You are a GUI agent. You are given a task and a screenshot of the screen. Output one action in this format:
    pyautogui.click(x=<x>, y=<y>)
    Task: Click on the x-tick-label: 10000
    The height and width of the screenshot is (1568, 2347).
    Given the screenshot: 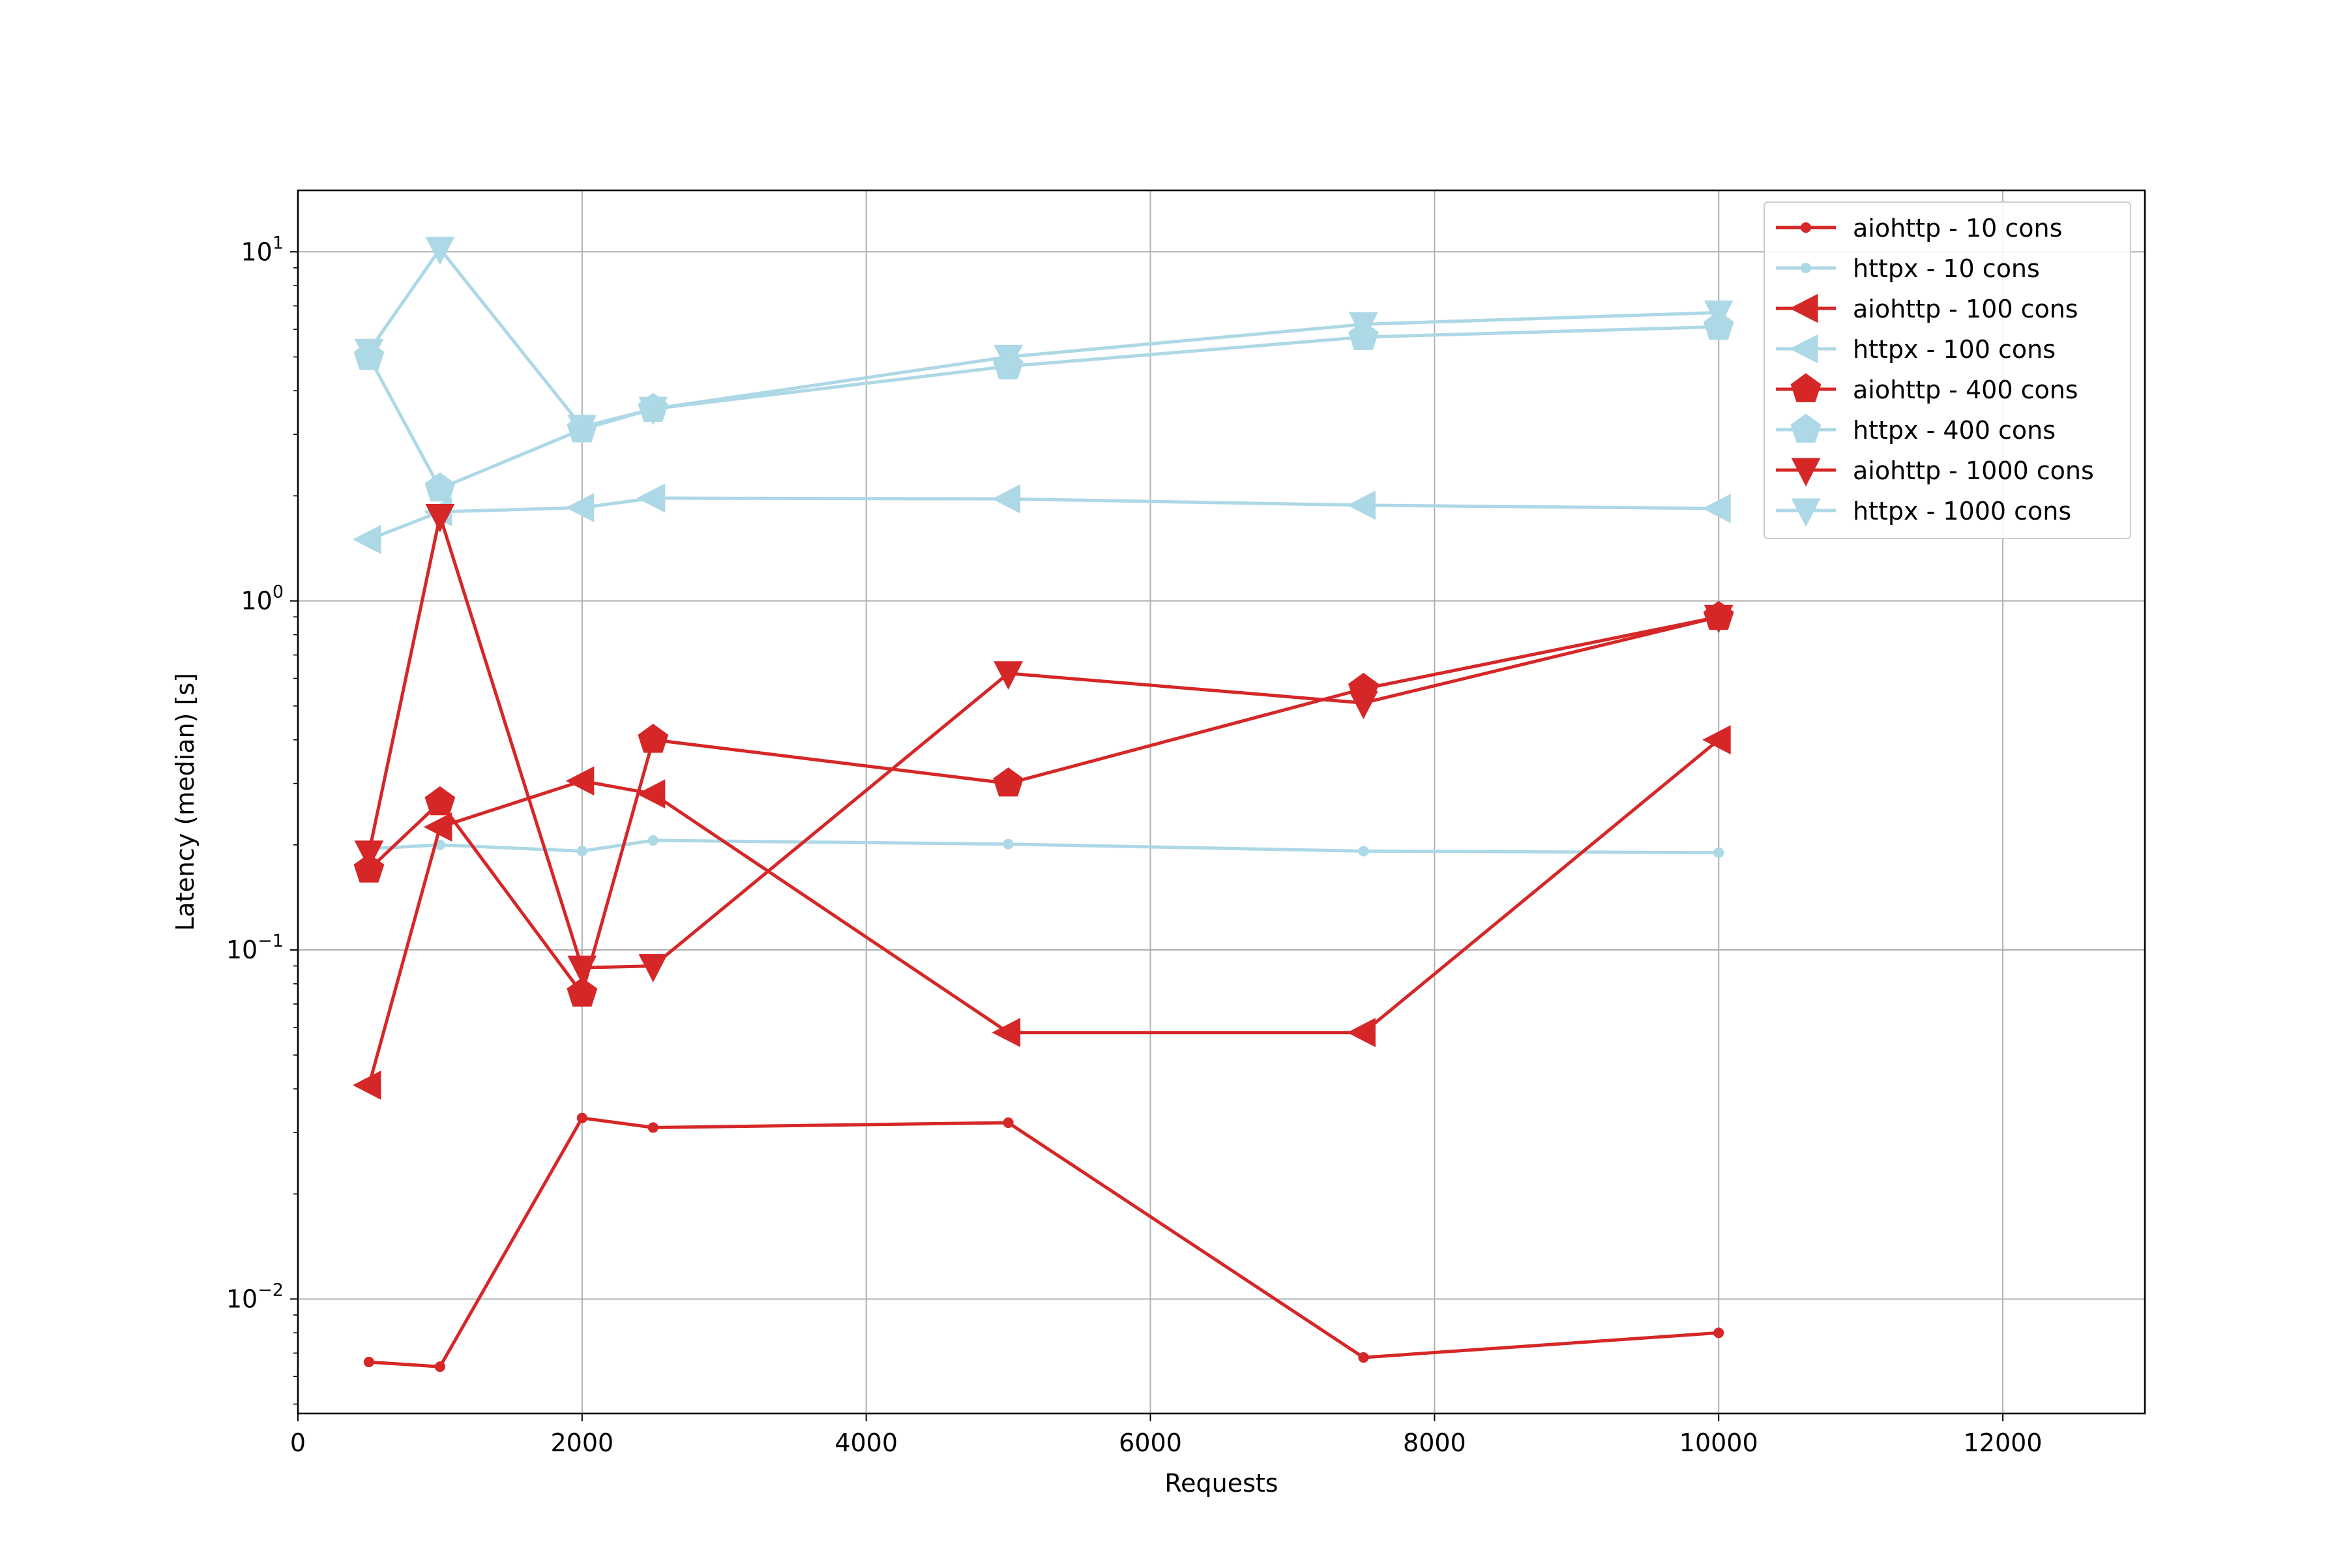 What is the action you would take?
    pyautogui.click(x=1718, y=1442)
    